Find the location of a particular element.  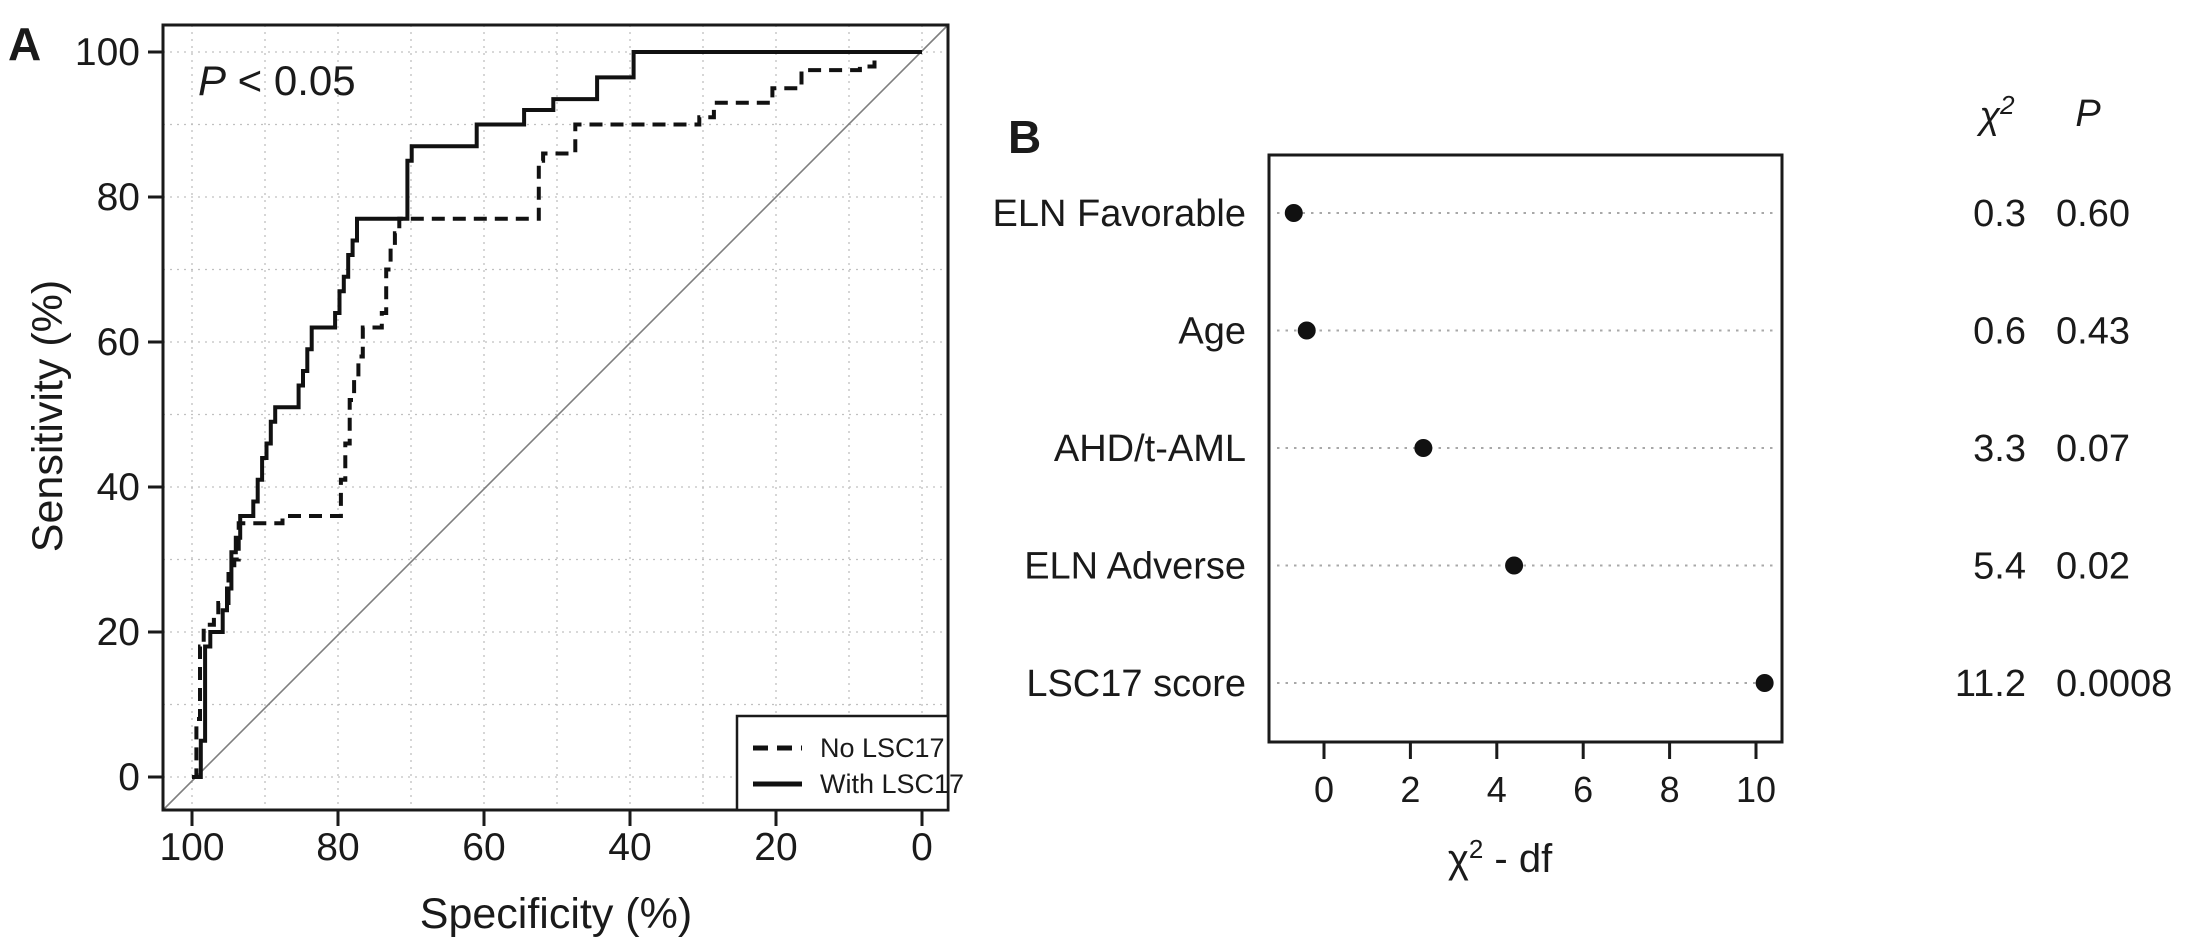

axis-title-rest: - df is located at coordinates (1518, 859).